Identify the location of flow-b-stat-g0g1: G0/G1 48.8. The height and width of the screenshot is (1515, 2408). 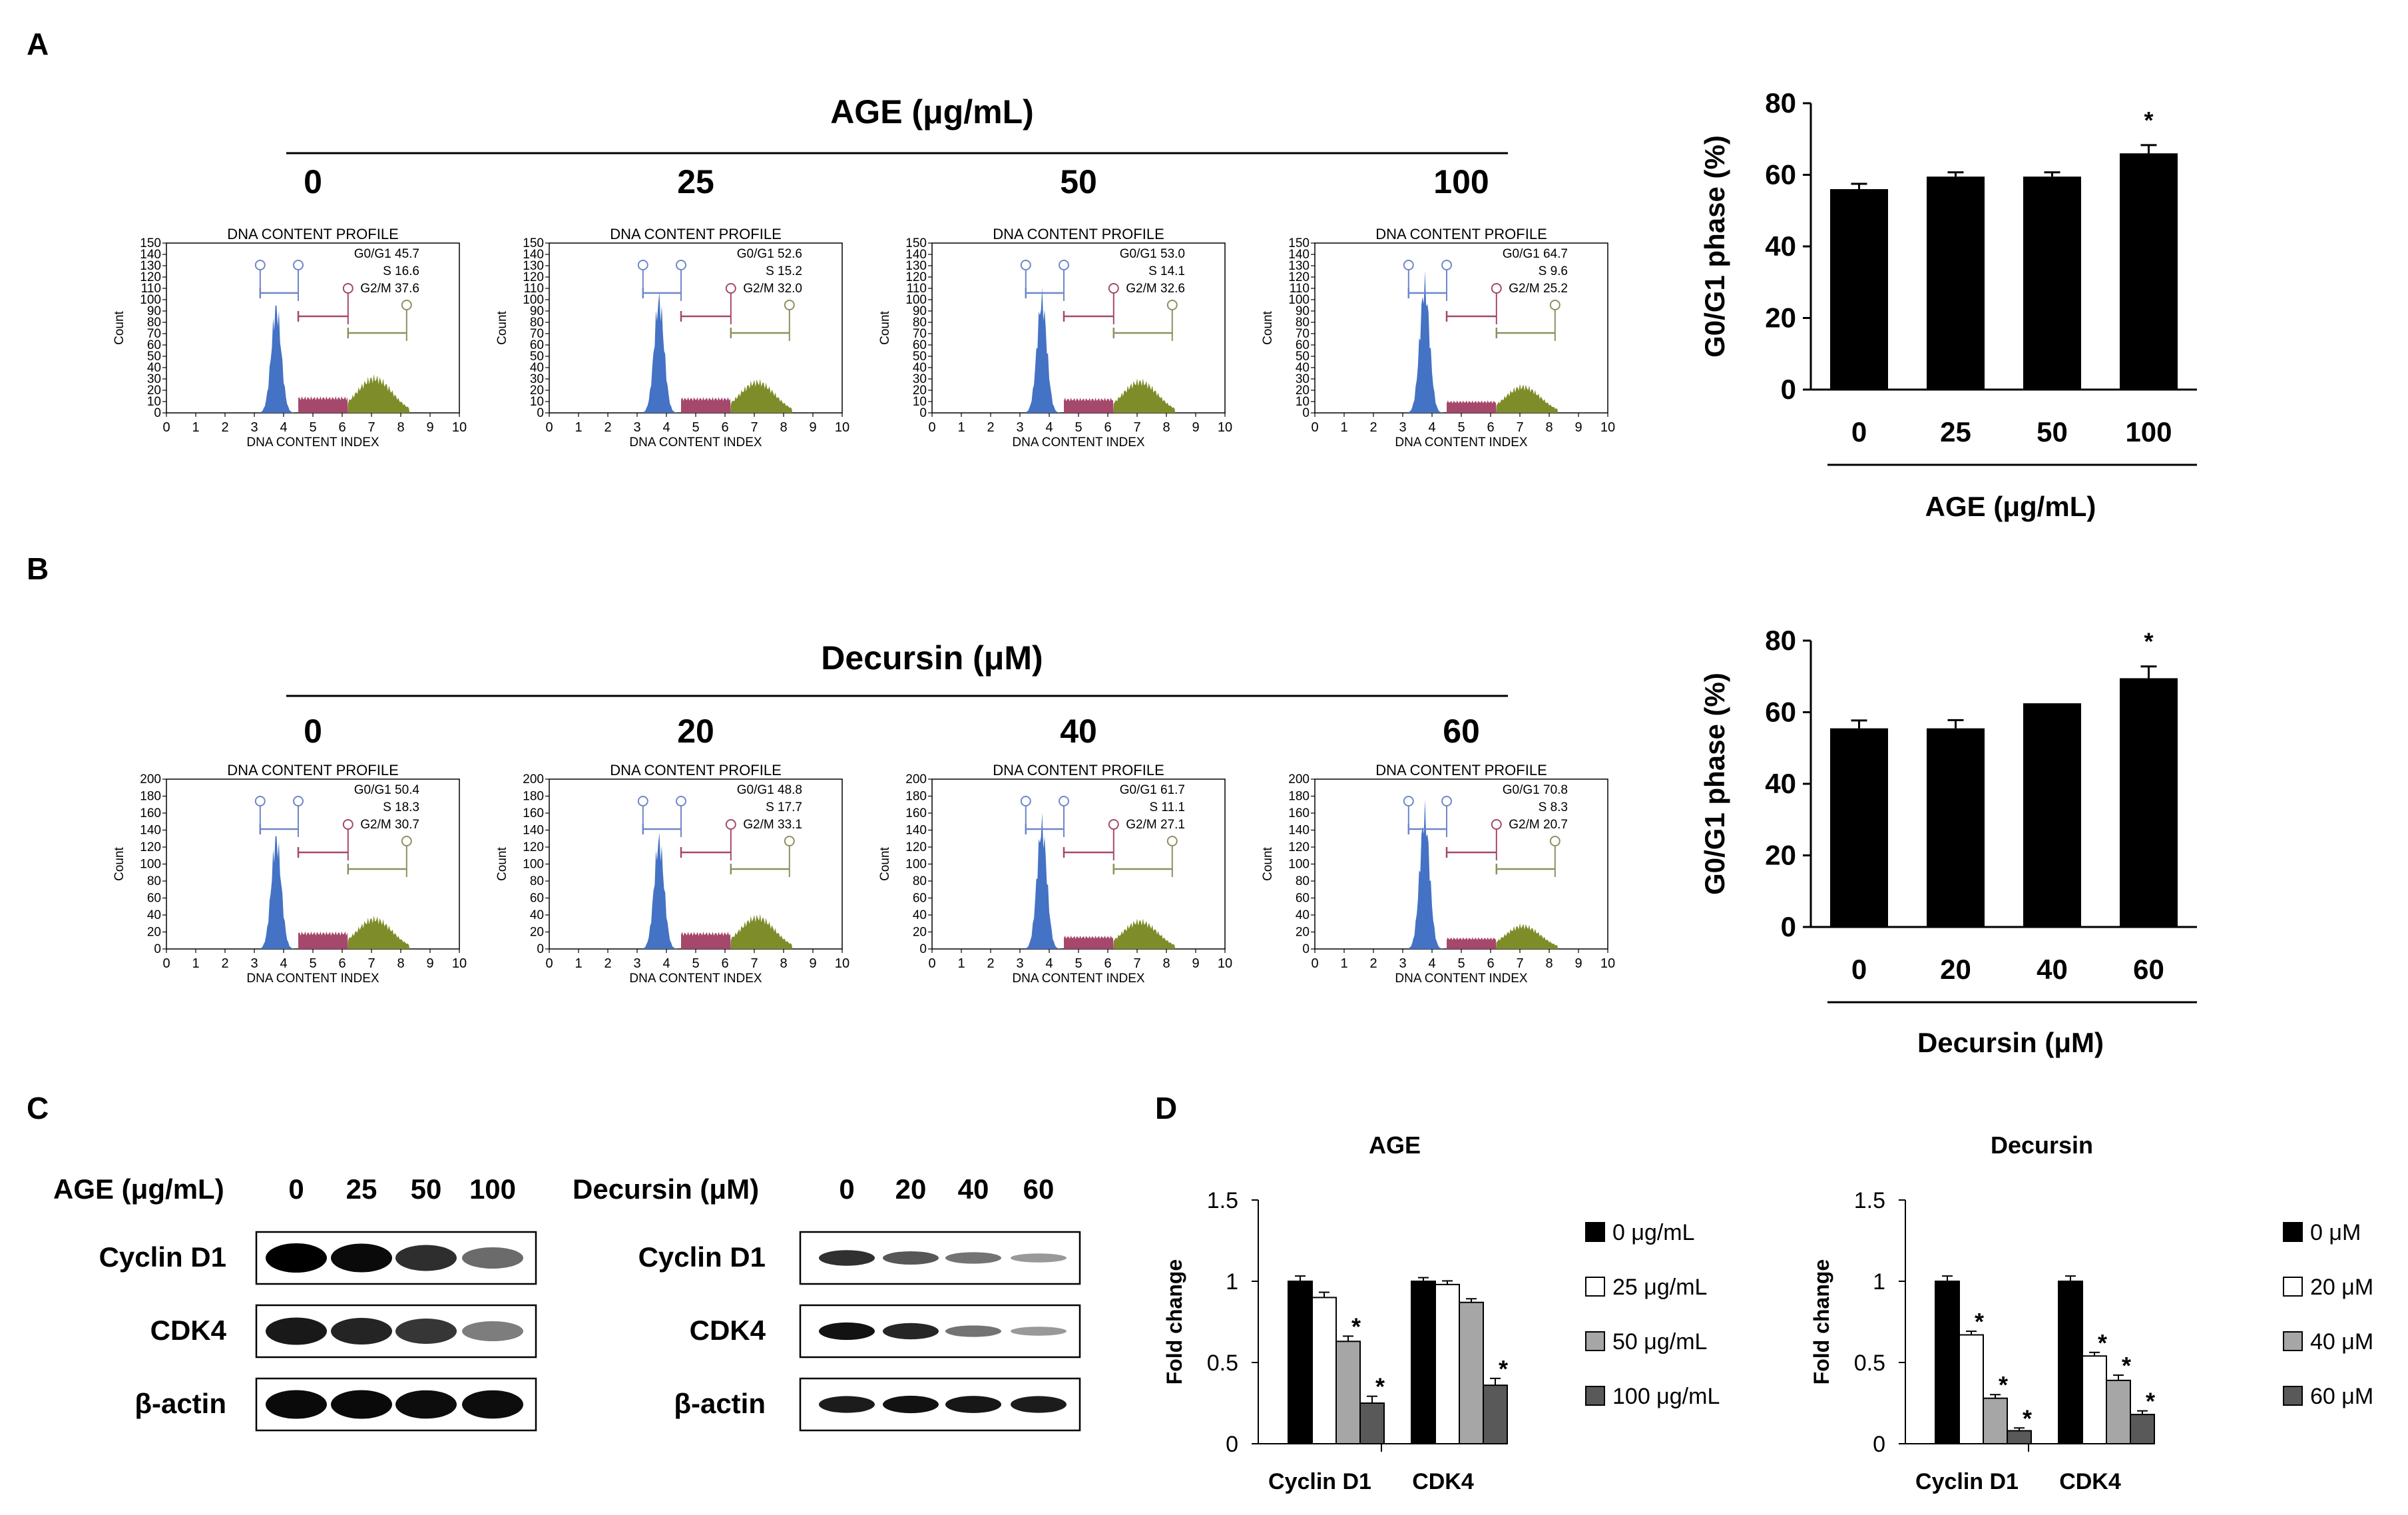
(770, 790).